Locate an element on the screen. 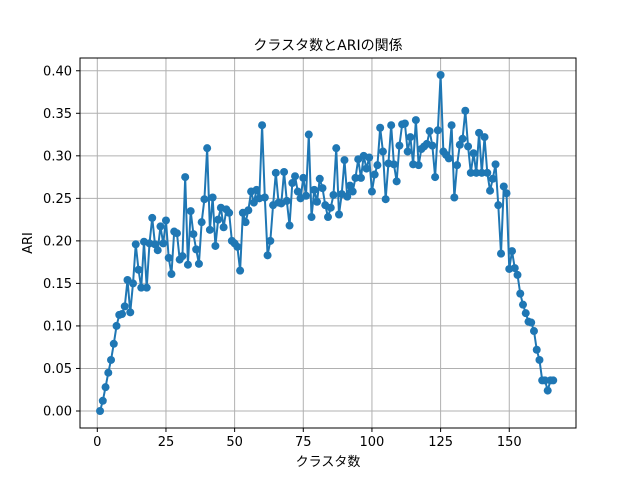 The height and width of the screenshot is (480, 640). y-tick-label: 0.20 is located at coordinates (57, 241).